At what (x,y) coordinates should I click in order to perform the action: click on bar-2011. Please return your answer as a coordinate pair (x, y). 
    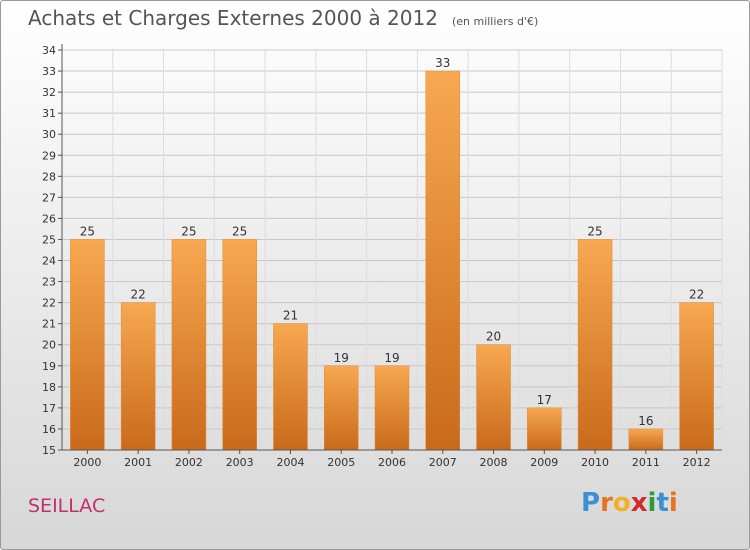
    Looking at the image, I should click on (646, 439).